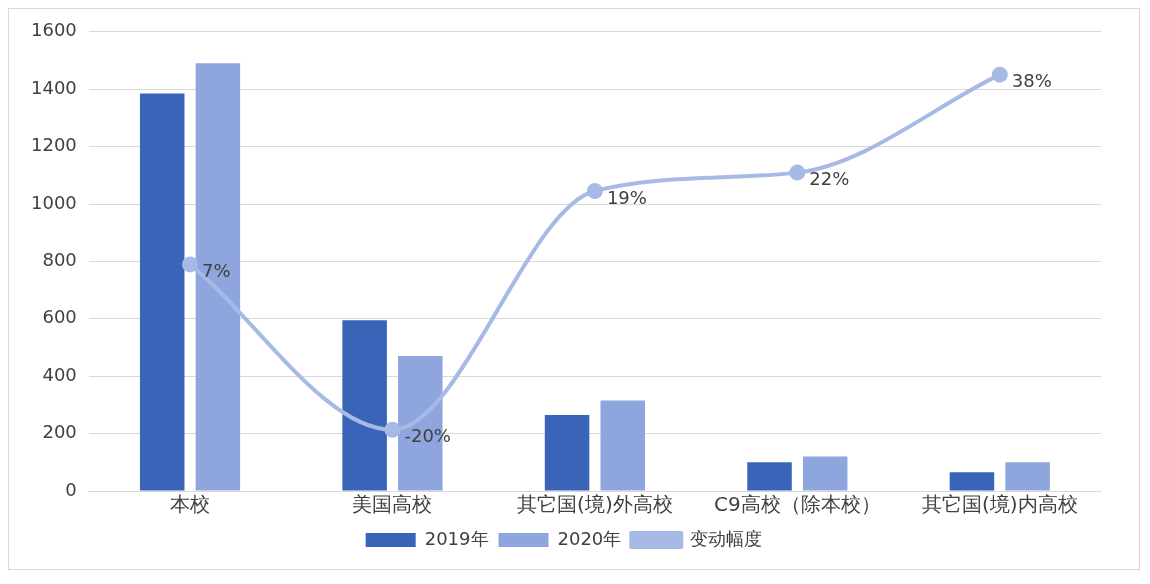  What do you see at coordinates (1031, 81) in the screenshot?
I see `data-label: 38%` at bounding box center [1031, 81].